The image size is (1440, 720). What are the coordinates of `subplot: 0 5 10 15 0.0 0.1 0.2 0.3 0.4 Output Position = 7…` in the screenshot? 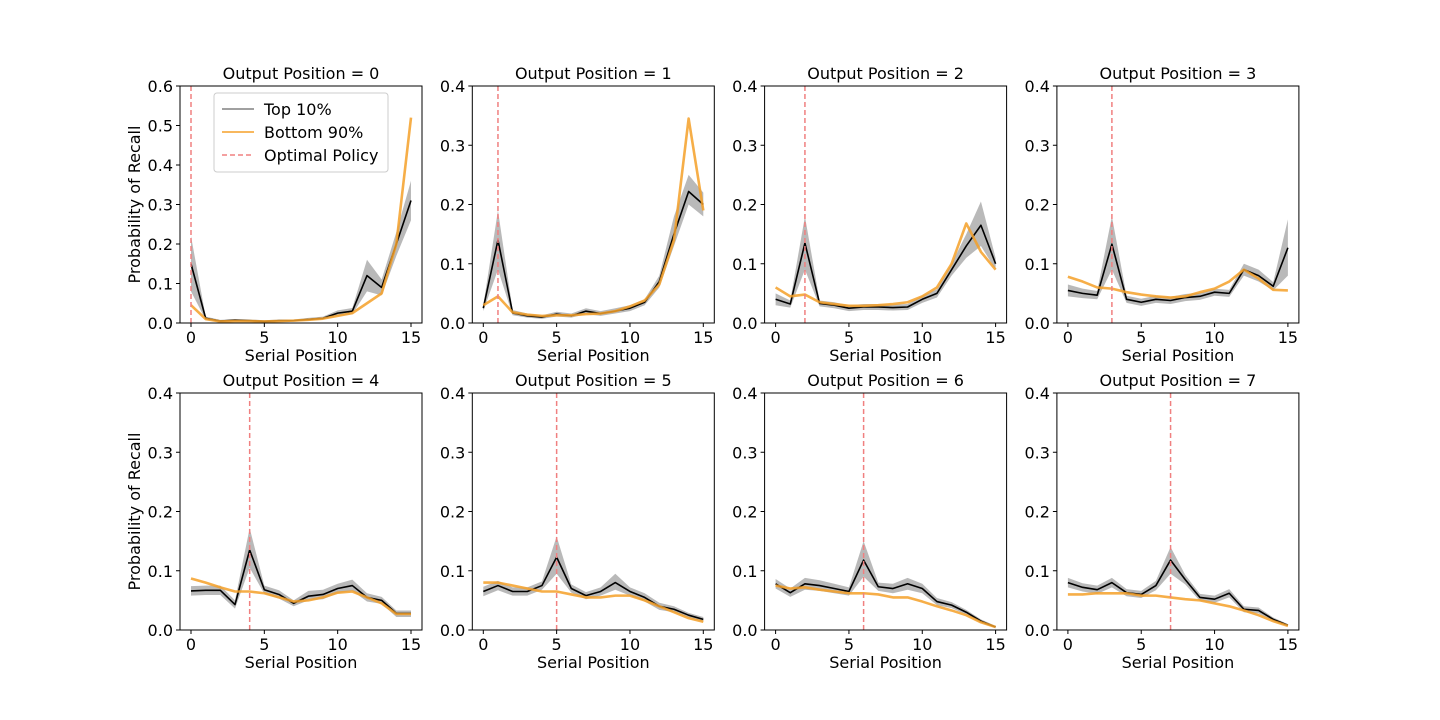 It's located at (1162, 521).